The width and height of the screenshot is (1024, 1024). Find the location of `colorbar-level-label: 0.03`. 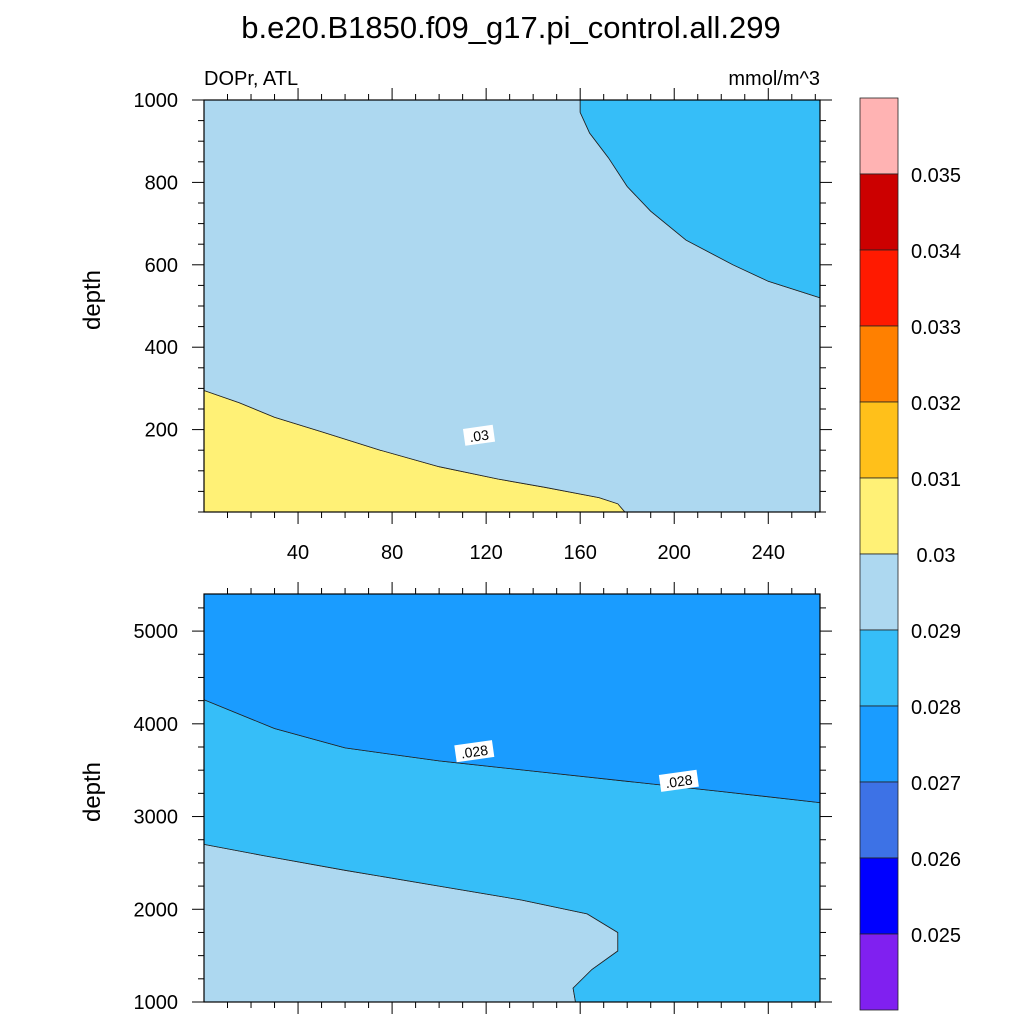

colorbar-level-label: 0.03 is located at coordinates (936, 556).